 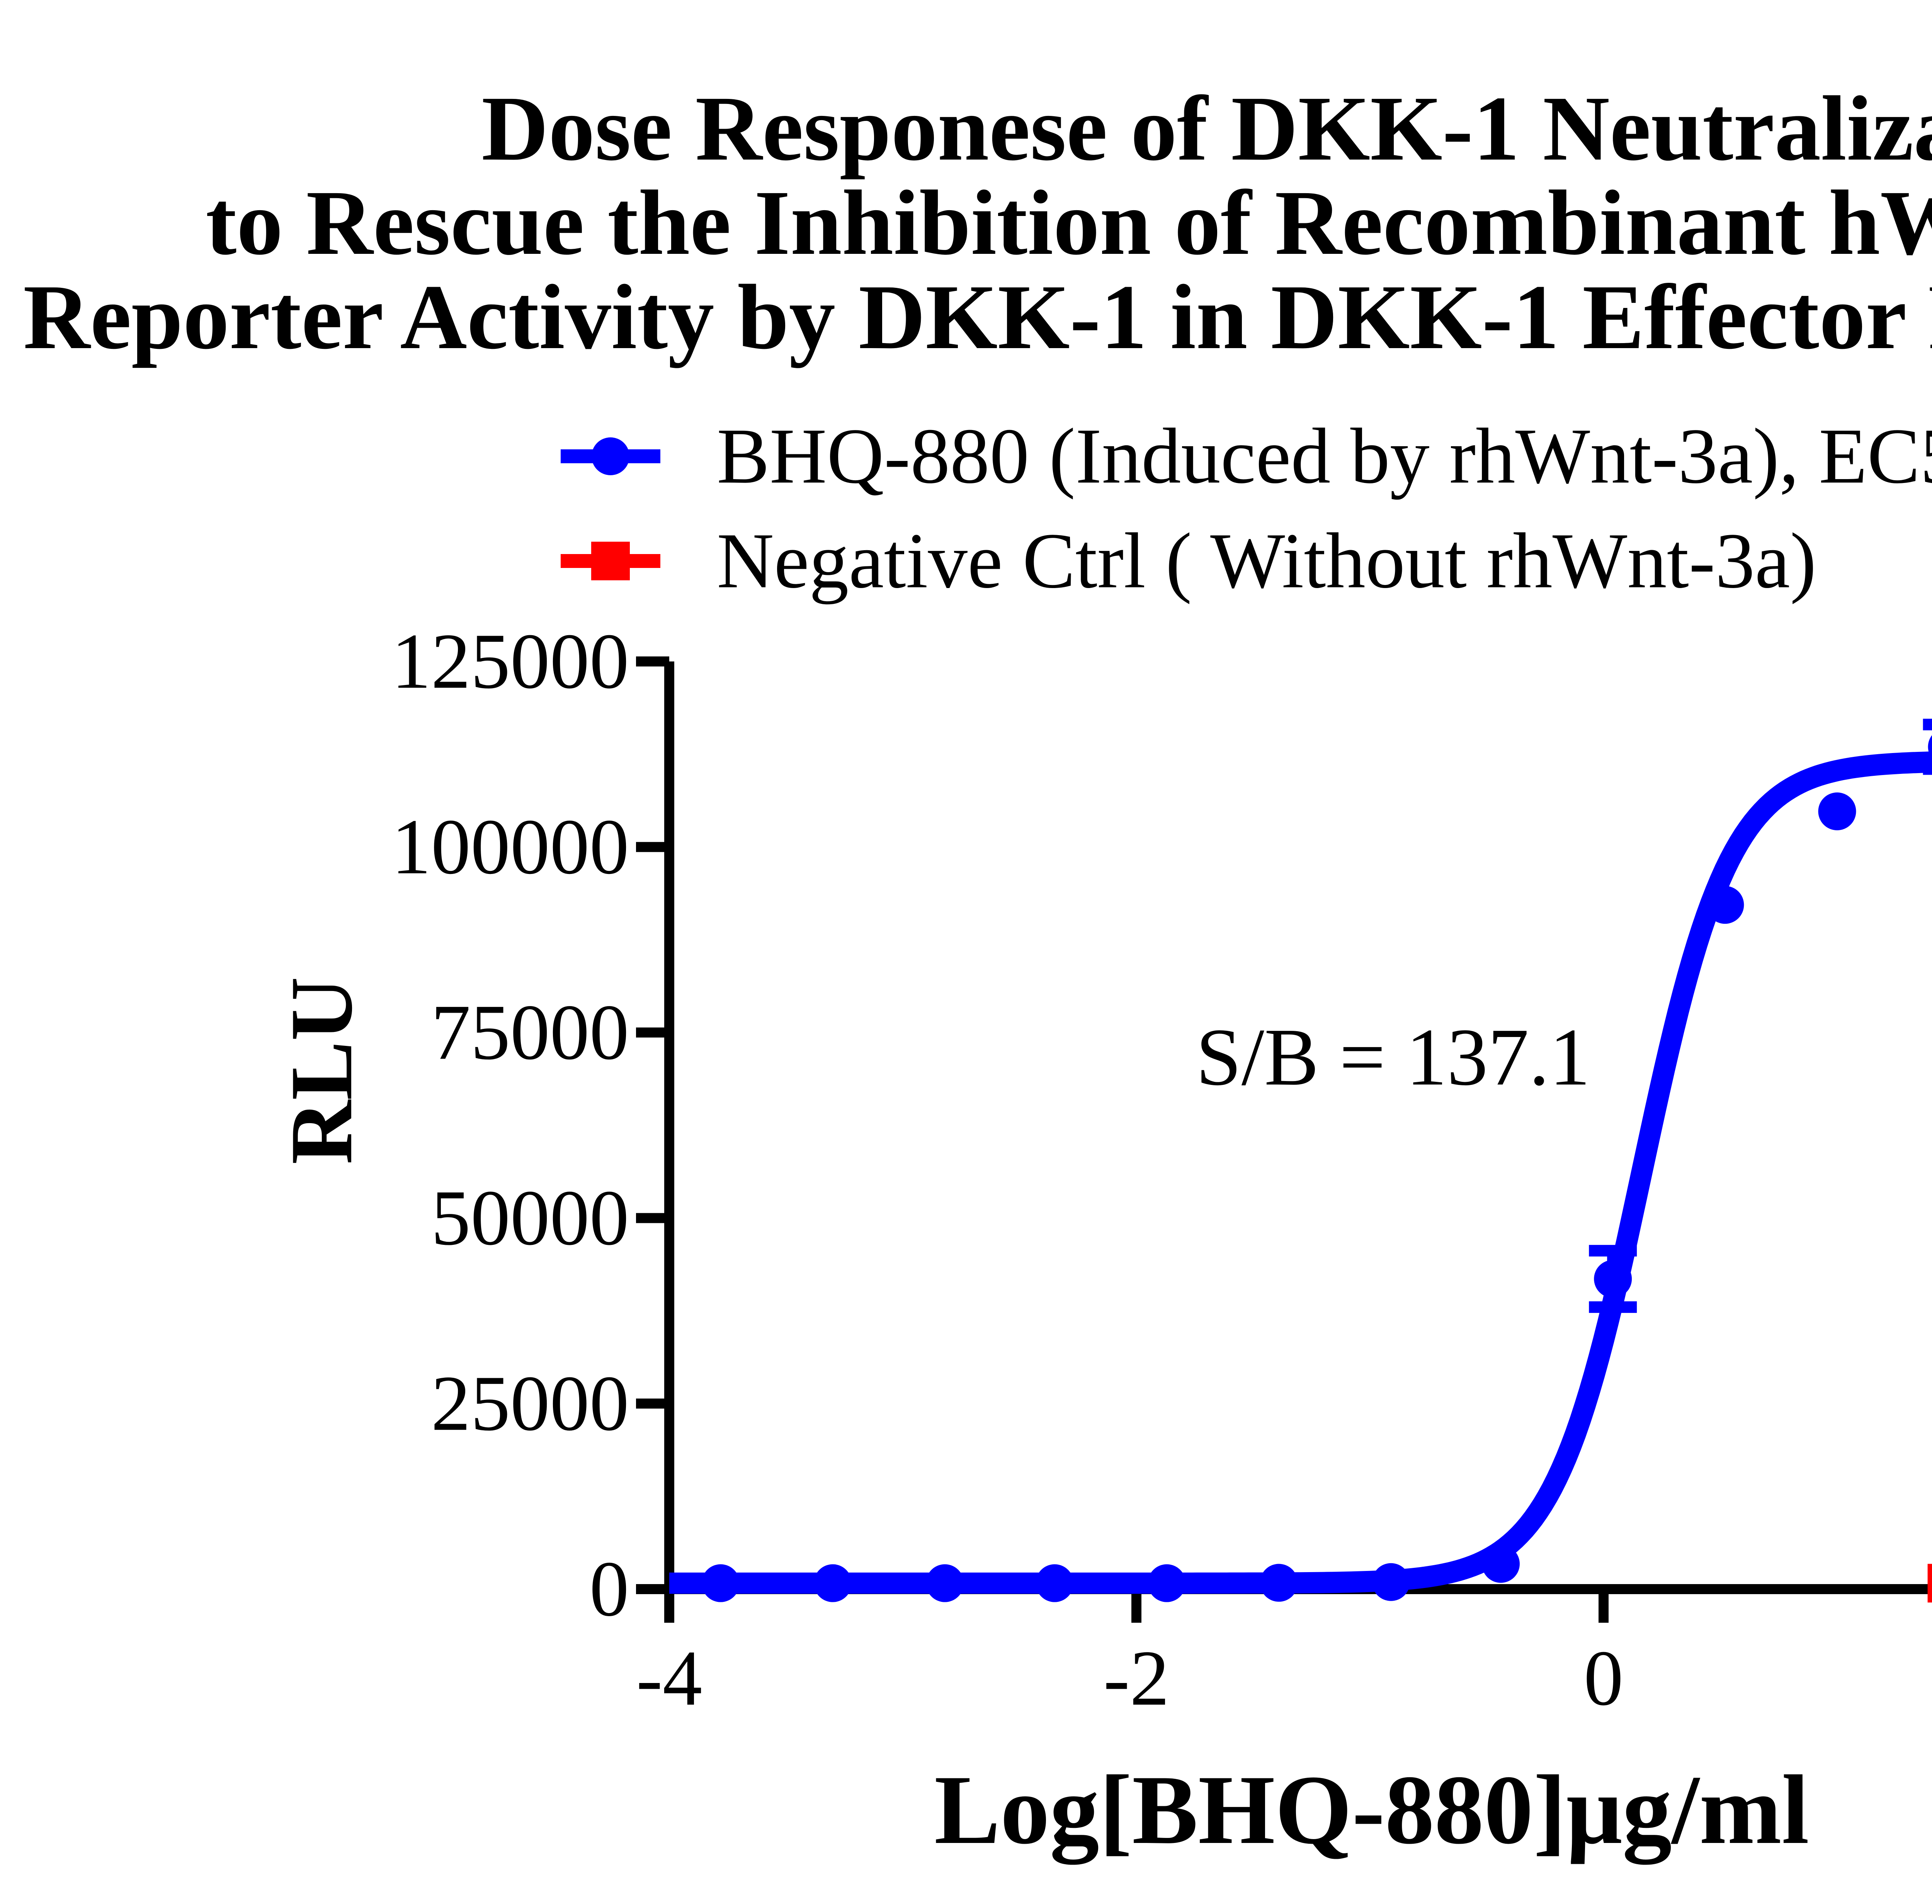 I want to click on y-tick-label: 125000, so click(x=510, y=661).